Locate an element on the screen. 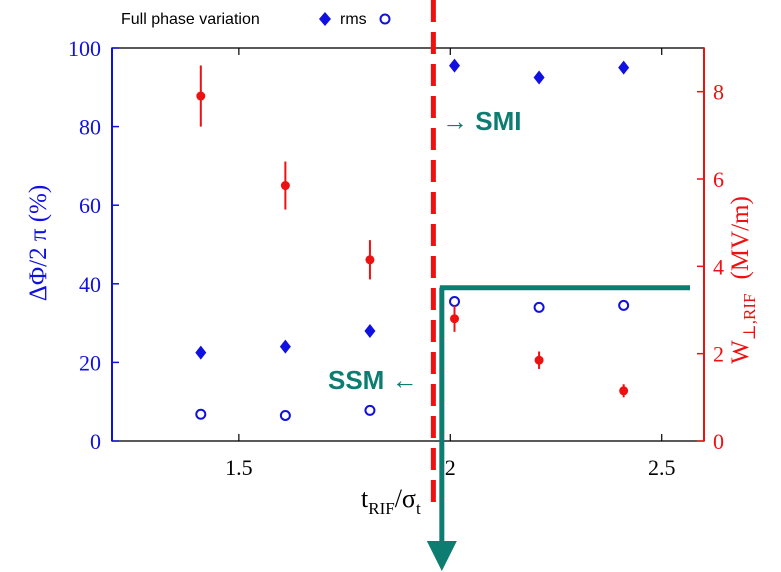 This screenshot has height=572, width=781. left-tick-label: 40 is located at coordinates (90, 284).